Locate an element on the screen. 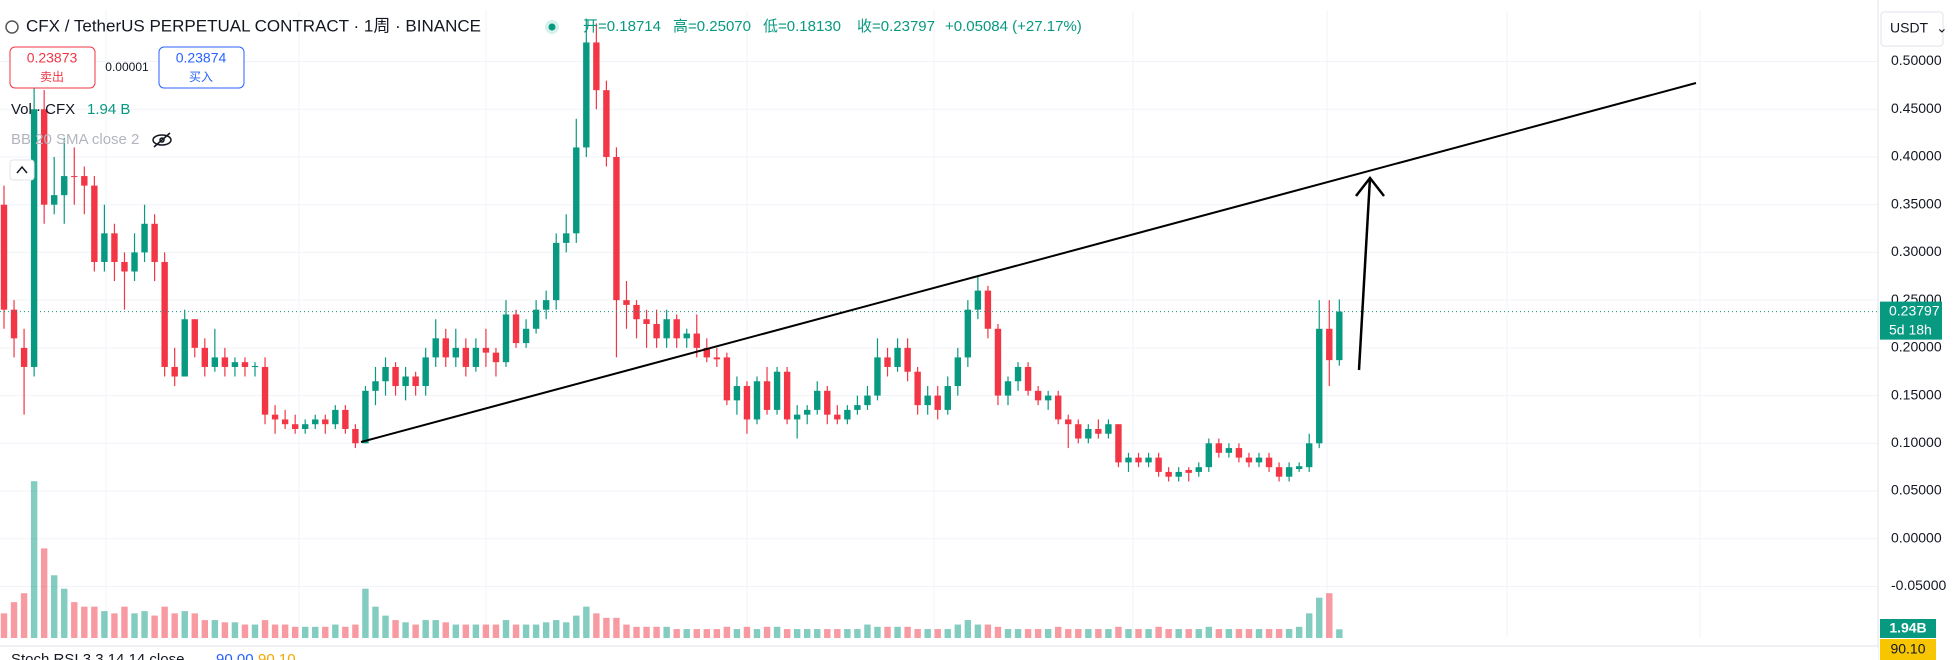 The image size is (1953, 660). sell-price: 0.23873 is located at coordinates (52, 58).